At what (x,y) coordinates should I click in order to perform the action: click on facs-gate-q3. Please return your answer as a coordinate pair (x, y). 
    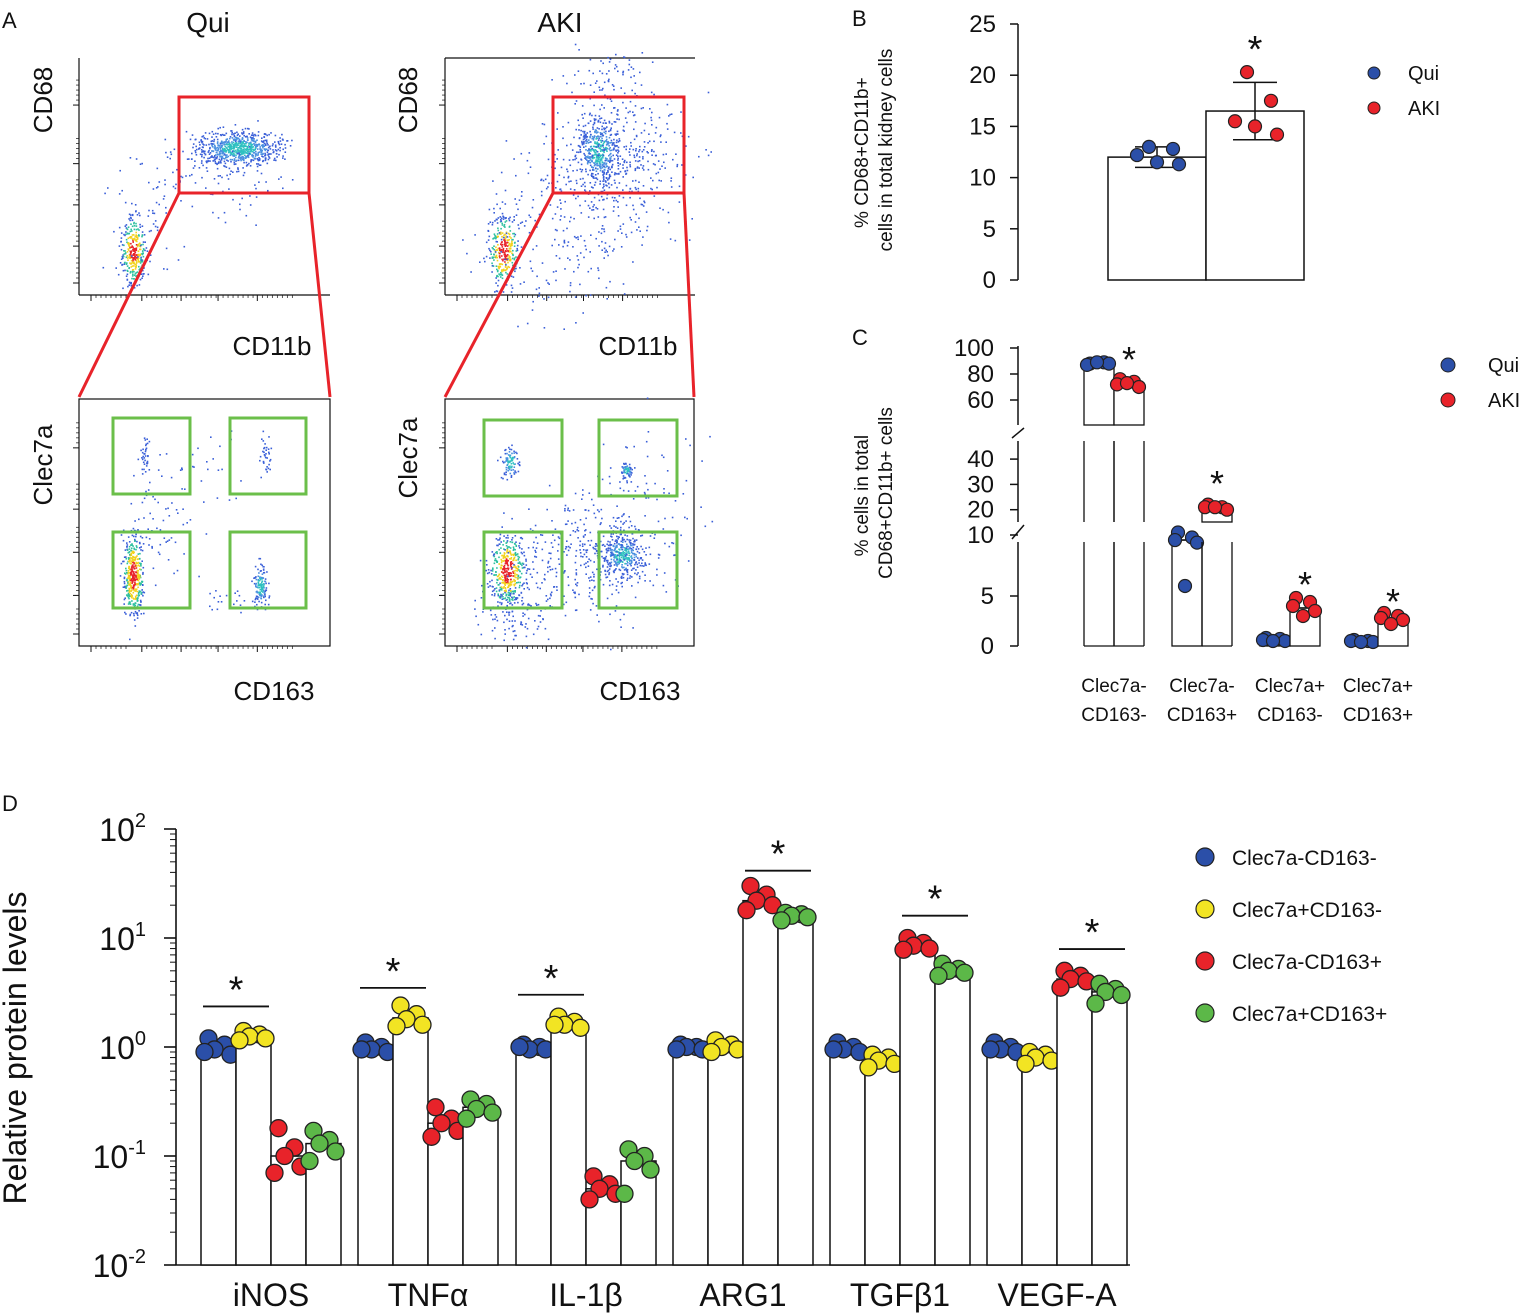
    Looking at the image, I should click on (151, 570).